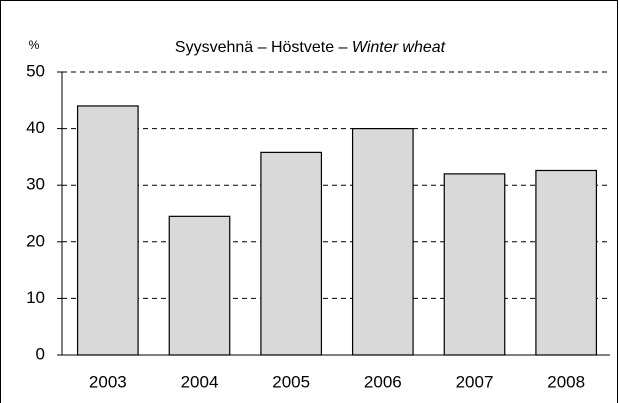 This screenshot has height=403, width=619. I want to click on title-italic: Winter wheat, so click(399, 47).